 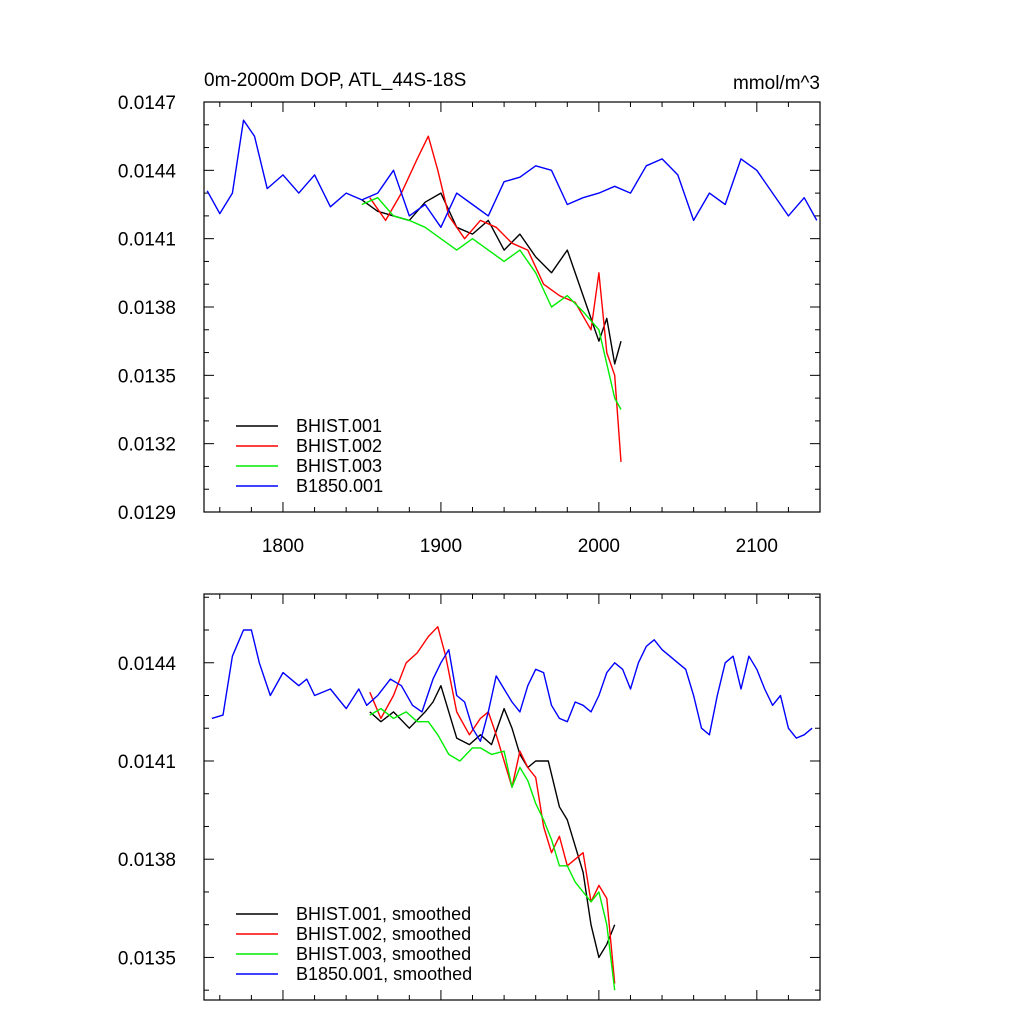 What do you see at coordinates (384, 974) in the screenshot?
I see `legend-label: B1850.001, smoothed` at bounding box center [384, 974].